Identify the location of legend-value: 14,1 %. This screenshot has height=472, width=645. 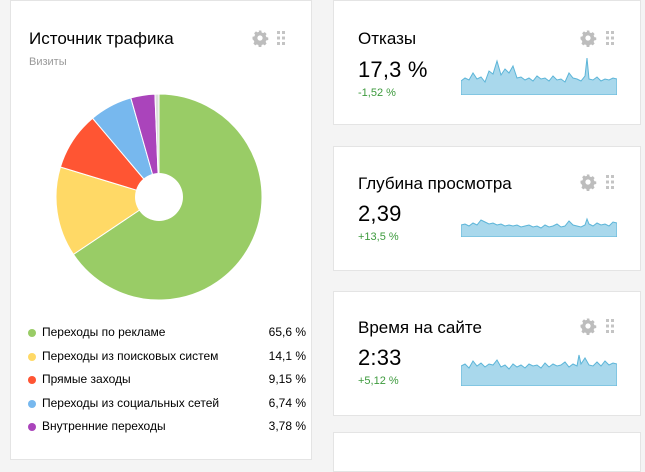
(287, 355).